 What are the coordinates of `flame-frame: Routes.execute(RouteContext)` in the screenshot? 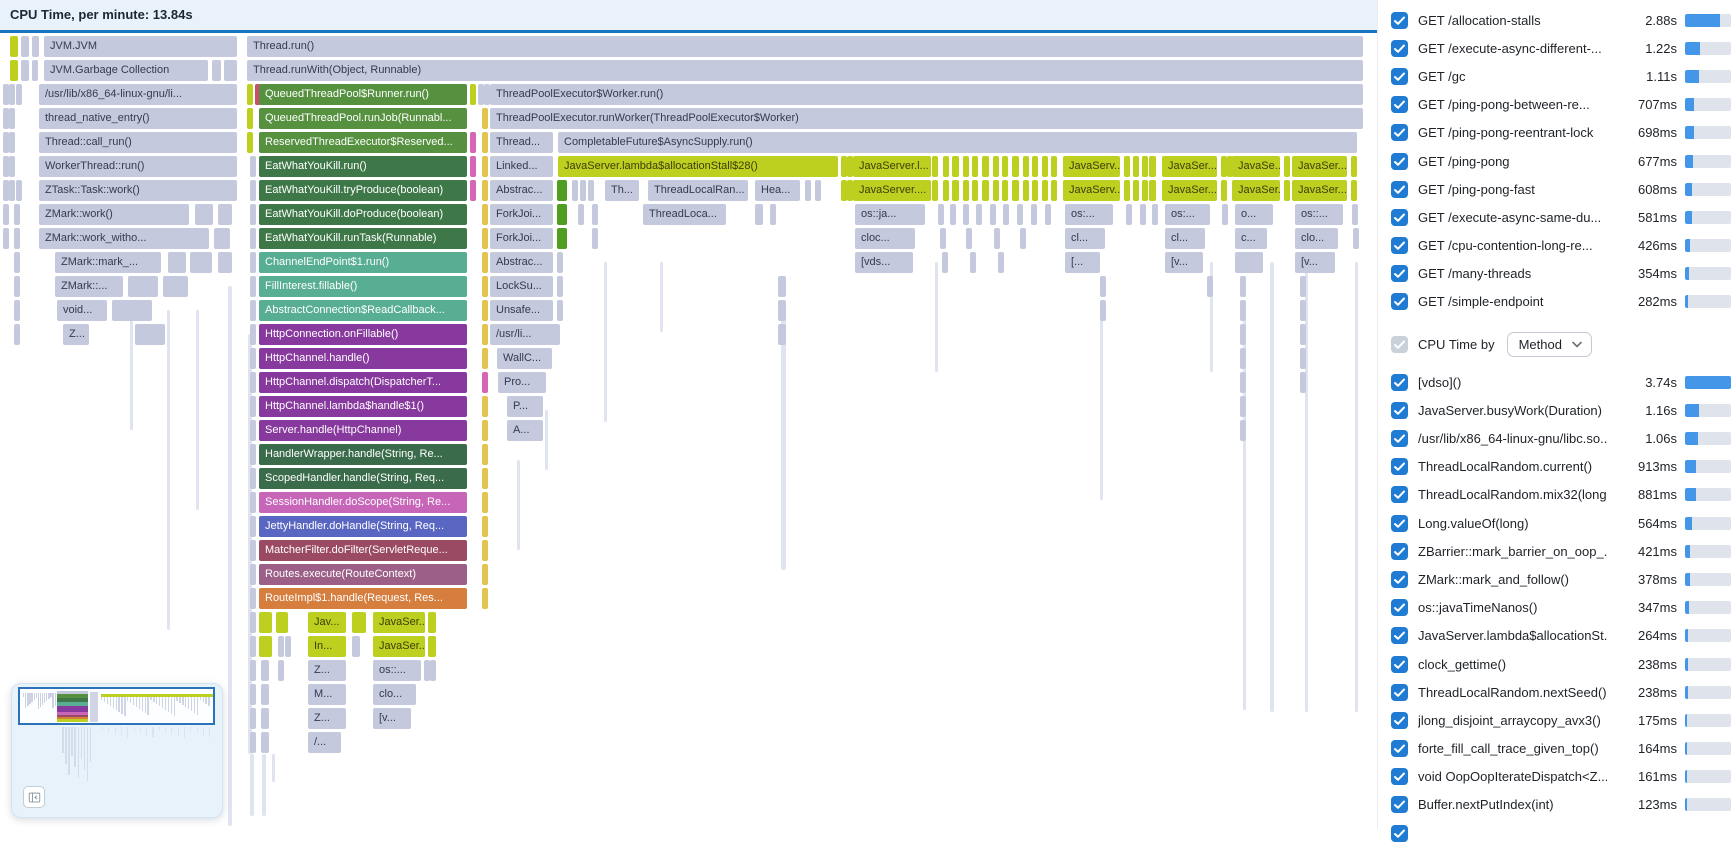 It's located at (363, 574).